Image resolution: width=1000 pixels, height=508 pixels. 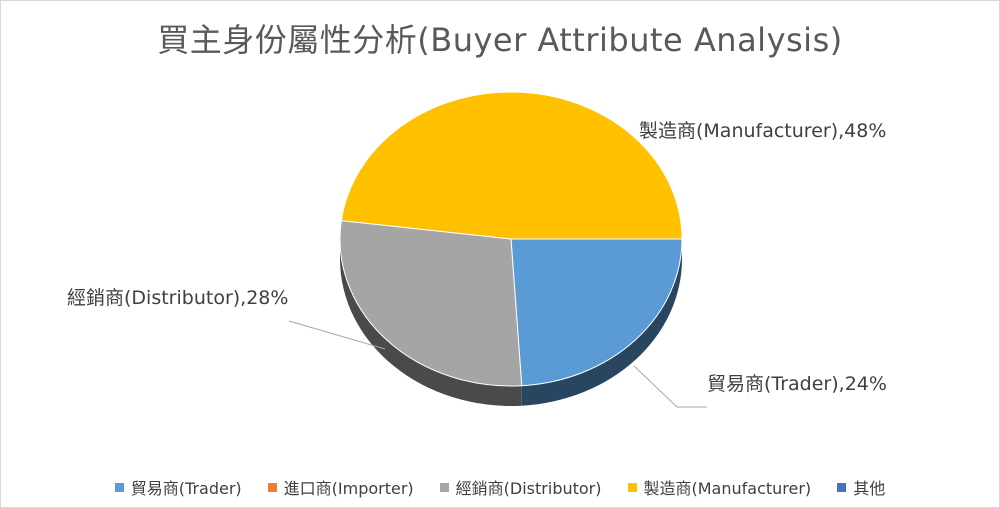 I want to click on leader-line-distributor, so click(x=337, y=335).